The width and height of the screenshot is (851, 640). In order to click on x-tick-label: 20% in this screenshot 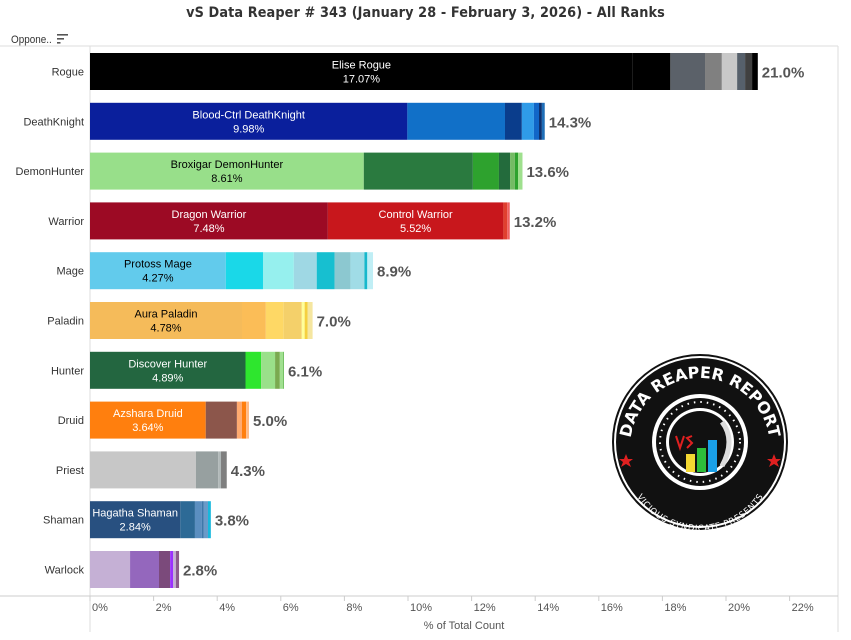, I will do `click(739, 608)`.